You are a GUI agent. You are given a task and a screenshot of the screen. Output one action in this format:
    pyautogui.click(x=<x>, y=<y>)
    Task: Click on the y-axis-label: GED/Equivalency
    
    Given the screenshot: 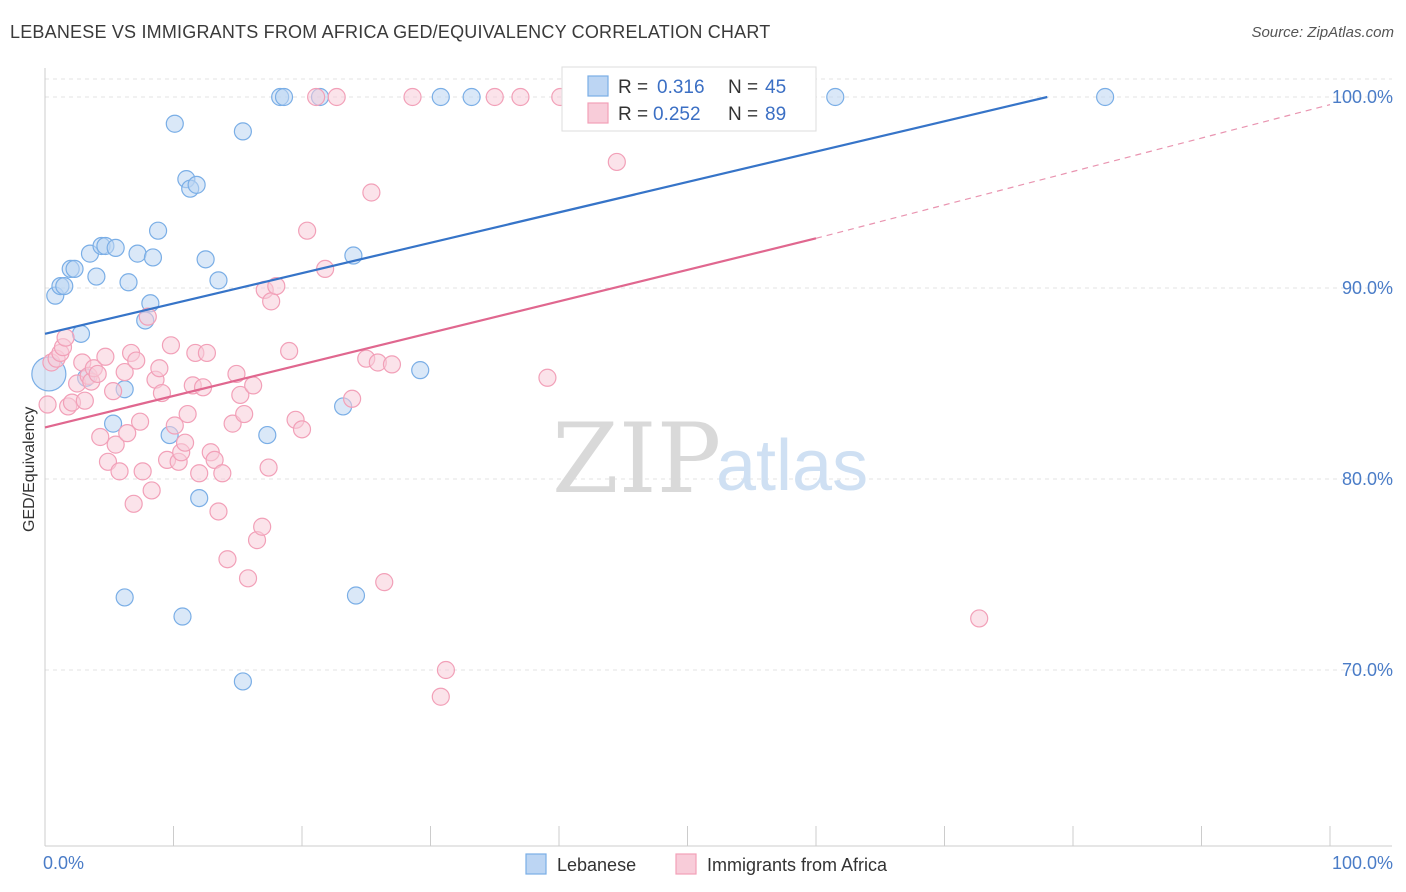 What is the action you would take?
    pyautogui.click(x=29, y=469)
    